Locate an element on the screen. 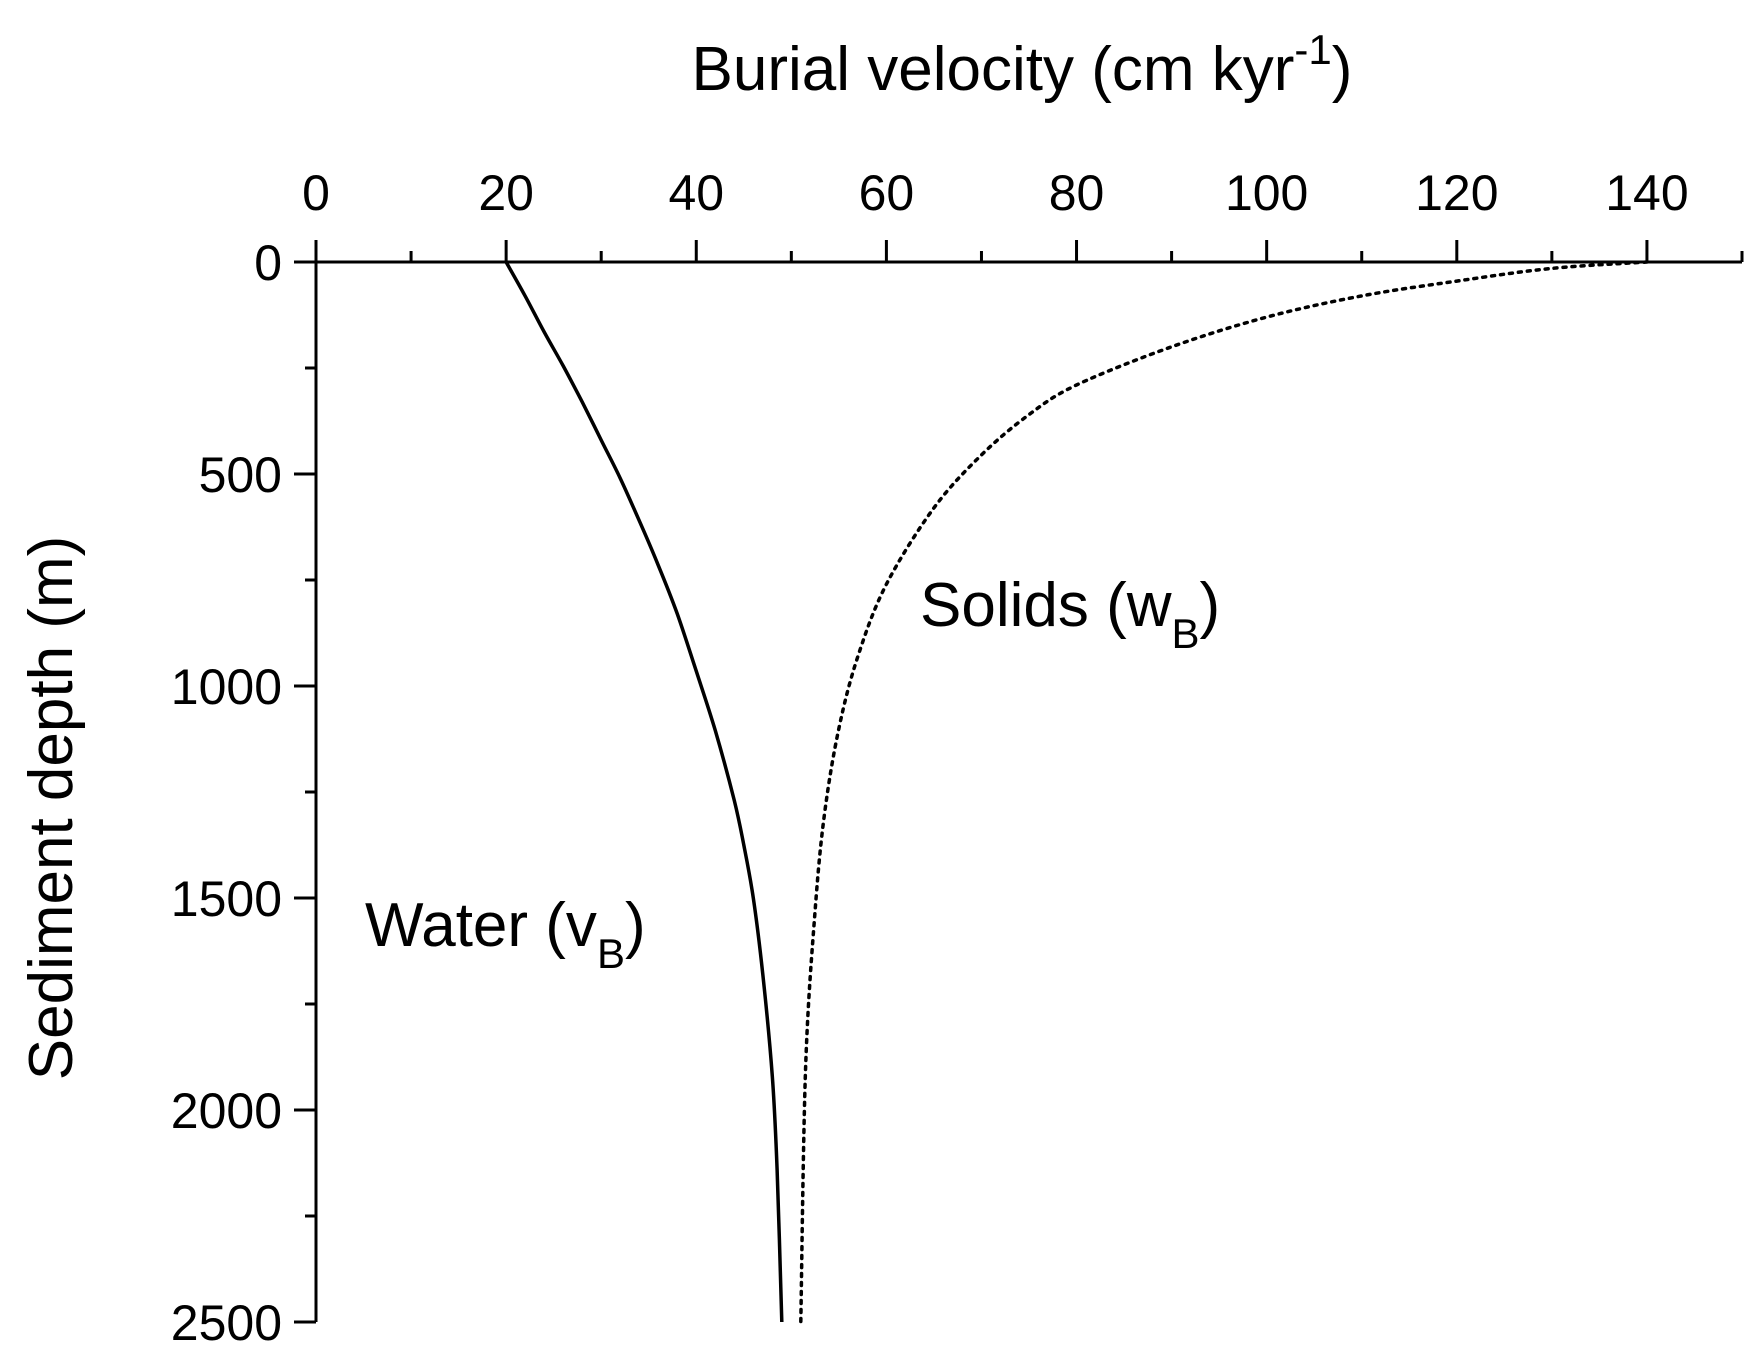 Image resolution: width=1752 pixels, height=1353 pixels. x-tick-label: 60 is located at coordinates (887, 193).